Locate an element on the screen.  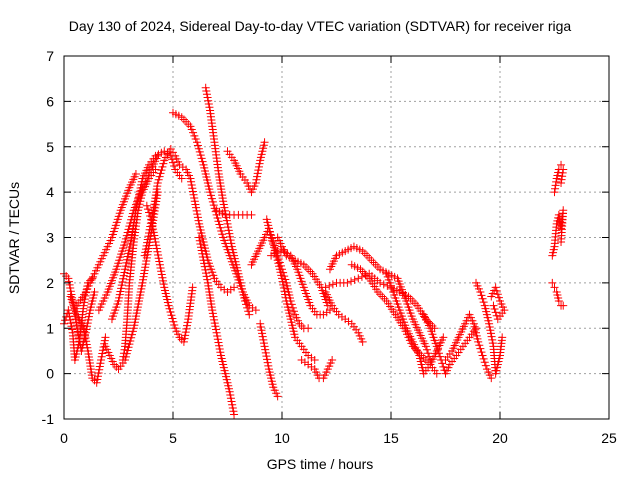
x-tick-label: 15 is located at coordinates (391, 438).